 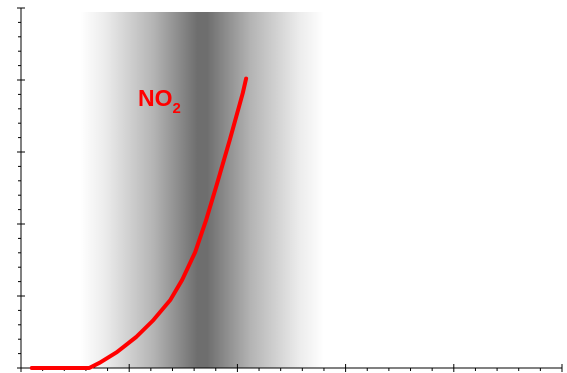 I want to click on series-label-main: NO, so click(x=155, y=98).